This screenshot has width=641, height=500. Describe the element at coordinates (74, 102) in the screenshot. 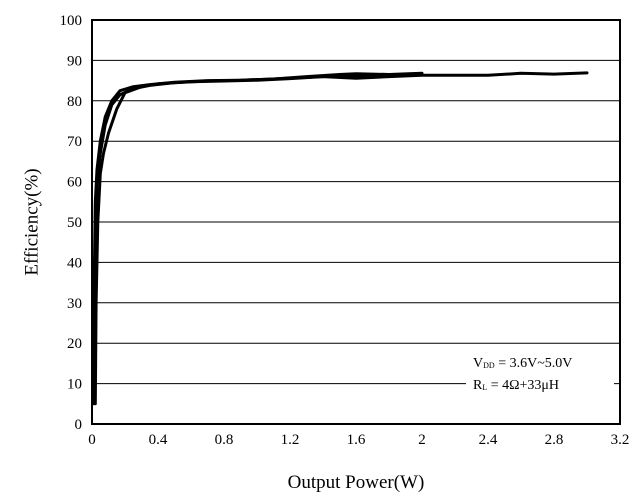

I see `y-tick-label: 80` at that location.